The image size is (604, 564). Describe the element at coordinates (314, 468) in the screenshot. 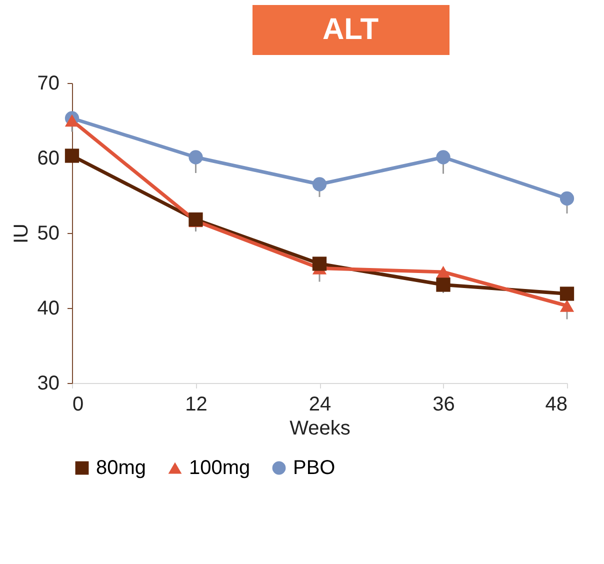

I see `legend-label: PBO` at that location.